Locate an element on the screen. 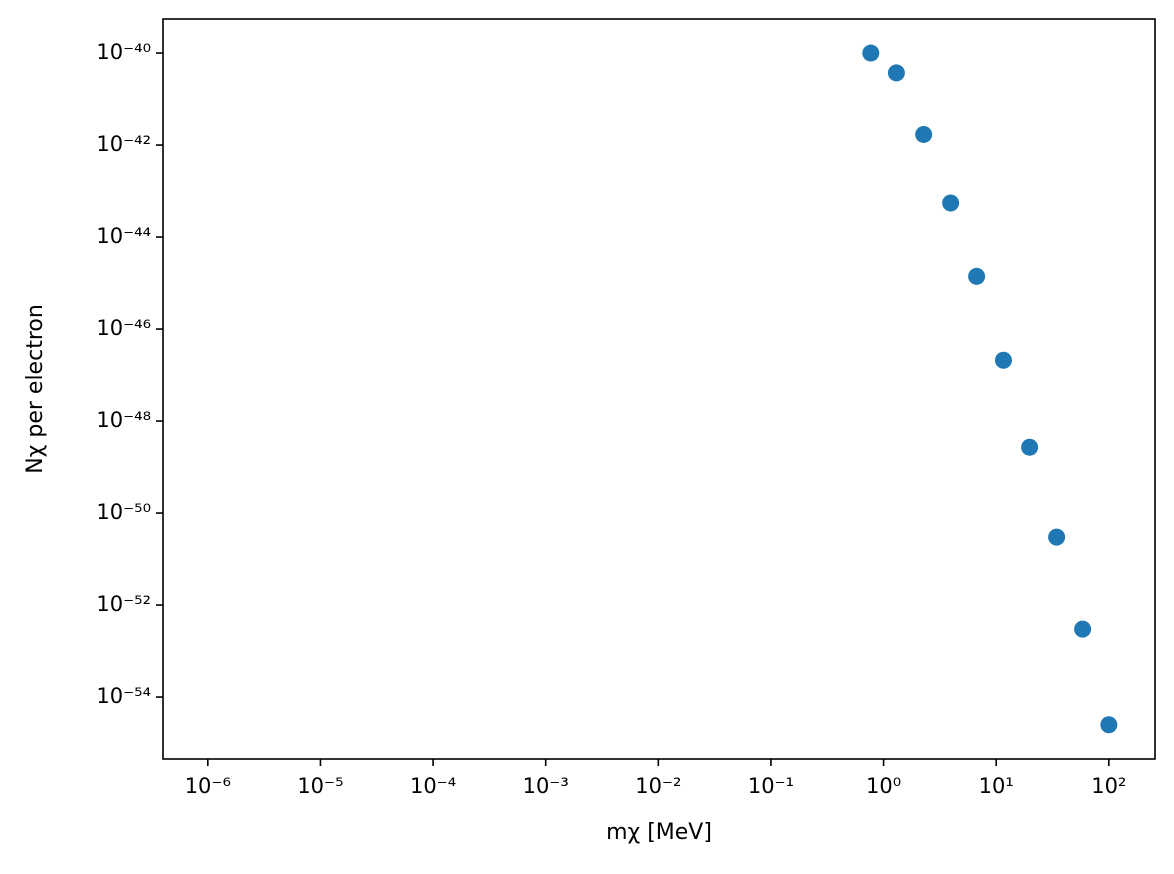 The image size is (1174, 874). x-tick-label: 10⁻¹ is located at coordinates (771, 786).